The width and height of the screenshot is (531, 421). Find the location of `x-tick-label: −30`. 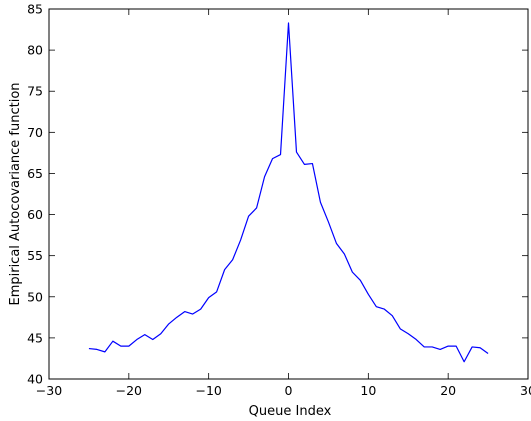

x-tick-label: −30 is located at coordinates (49, 390).